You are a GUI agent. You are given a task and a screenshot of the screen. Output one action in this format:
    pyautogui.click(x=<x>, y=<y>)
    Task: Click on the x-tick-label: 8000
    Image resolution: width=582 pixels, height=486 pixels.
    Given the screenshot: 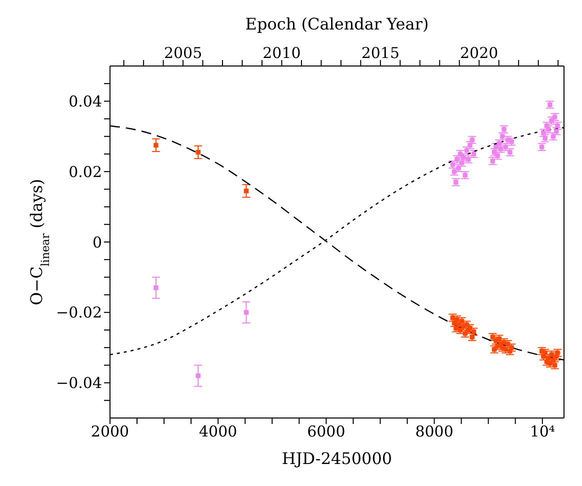 What is the action you would take?
    pyautogui.click(x=434, y=431)
    